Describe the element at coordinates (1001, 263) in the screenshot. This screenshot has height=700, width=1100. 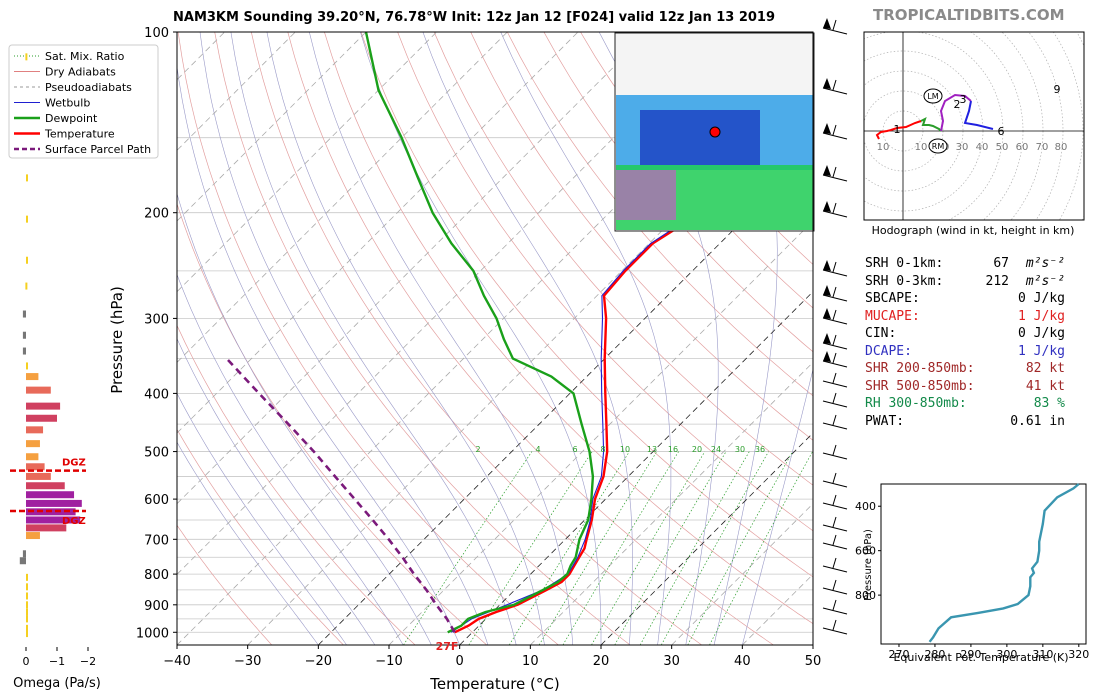
I see `stat-value: 67` at that location.